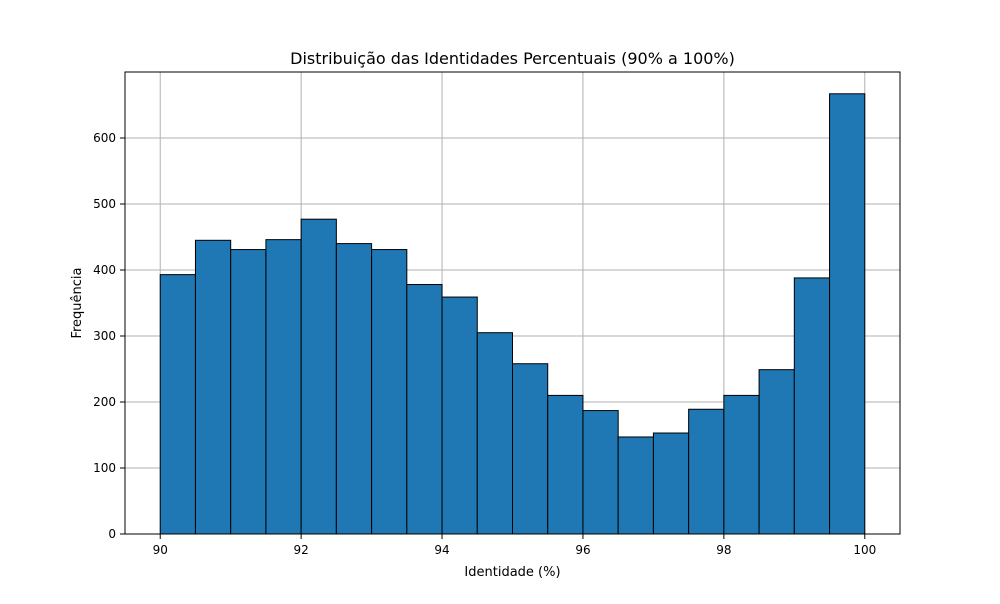  Describe the element at coordinates (441, 550) in the screenshot. I see `x-tick-label: 94` at that location.